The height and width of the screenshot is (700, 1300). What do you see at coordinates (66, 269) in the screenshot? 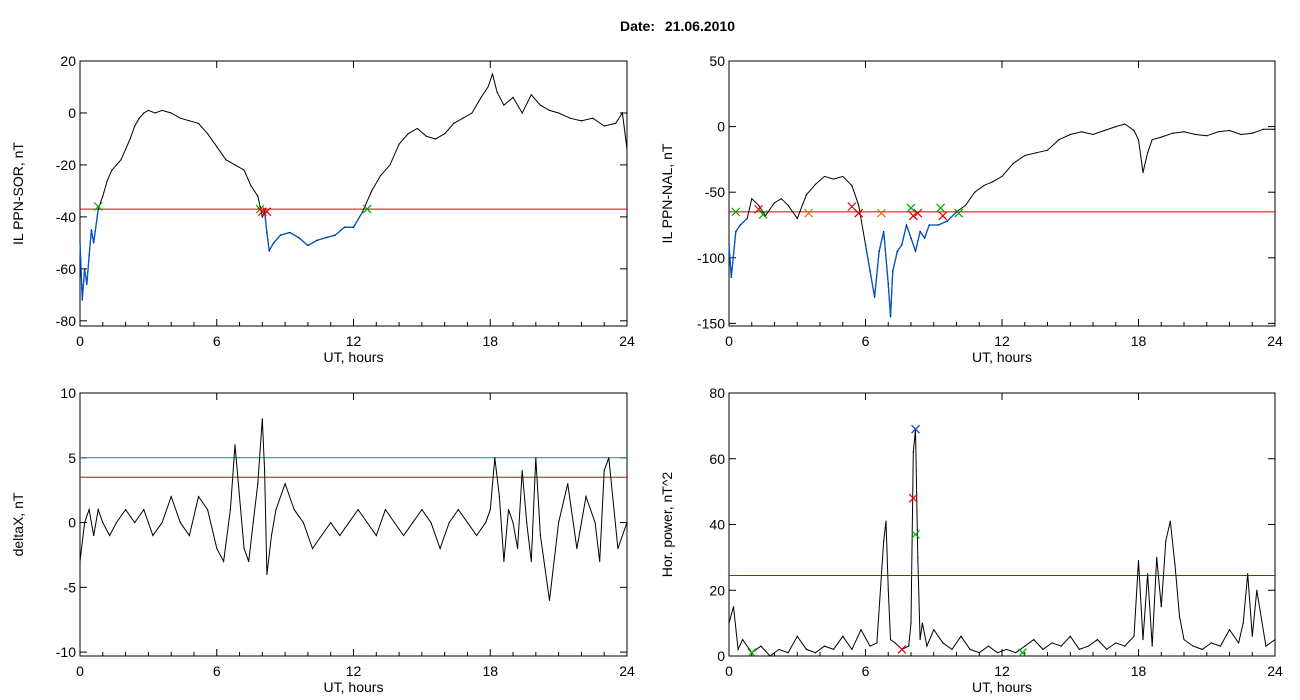
I see `y-tick-label: -60` at bounding box center [66, 269].